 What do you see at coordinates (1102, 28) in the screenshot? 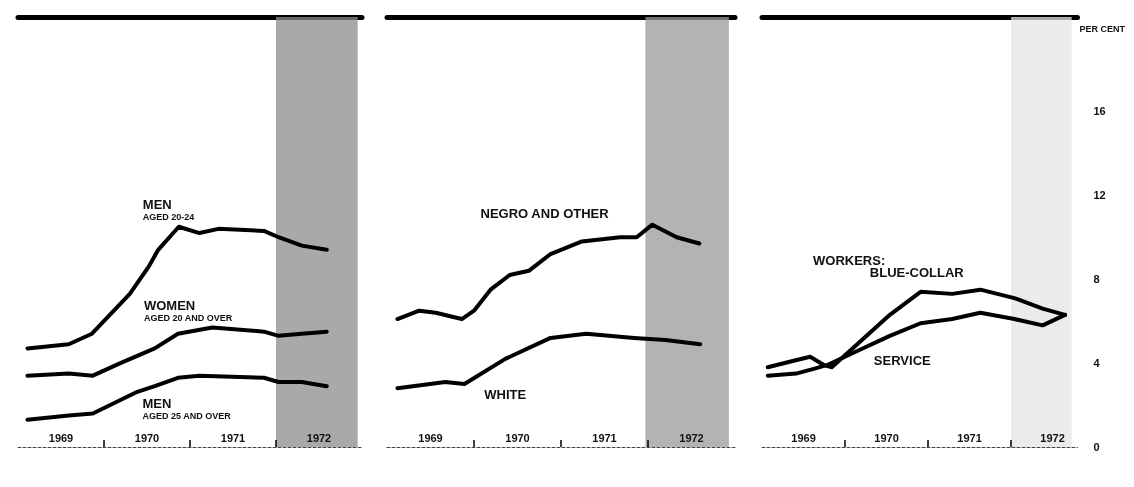
I see `y-axis-title: PER CENT` at bounding box center [1102, 28].